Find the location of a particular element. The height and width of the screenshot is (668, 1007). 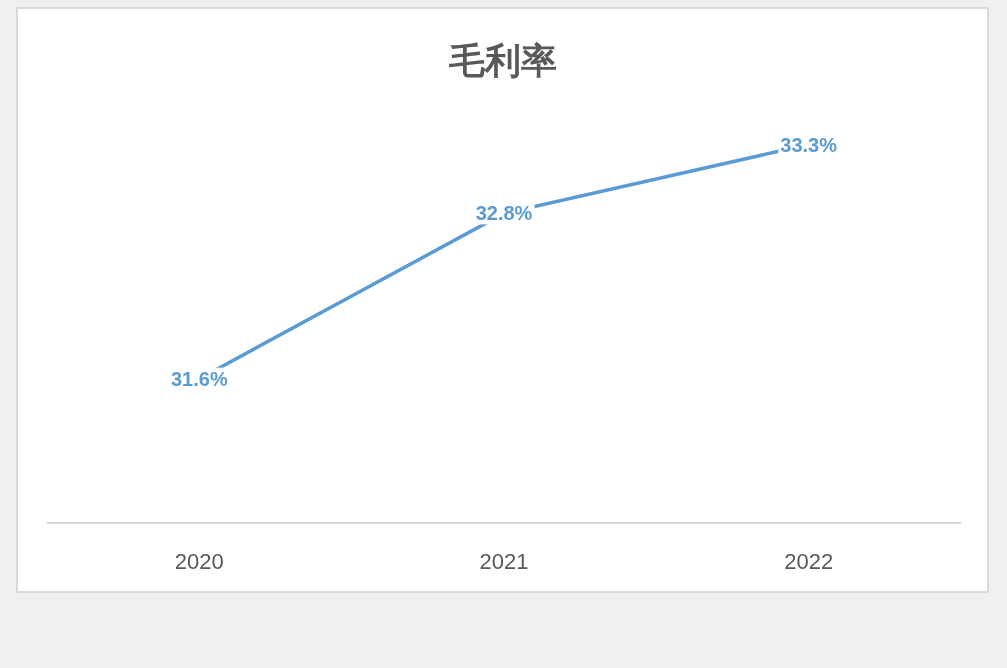

data-label: 31.6% is located at coordinates (199, 378).